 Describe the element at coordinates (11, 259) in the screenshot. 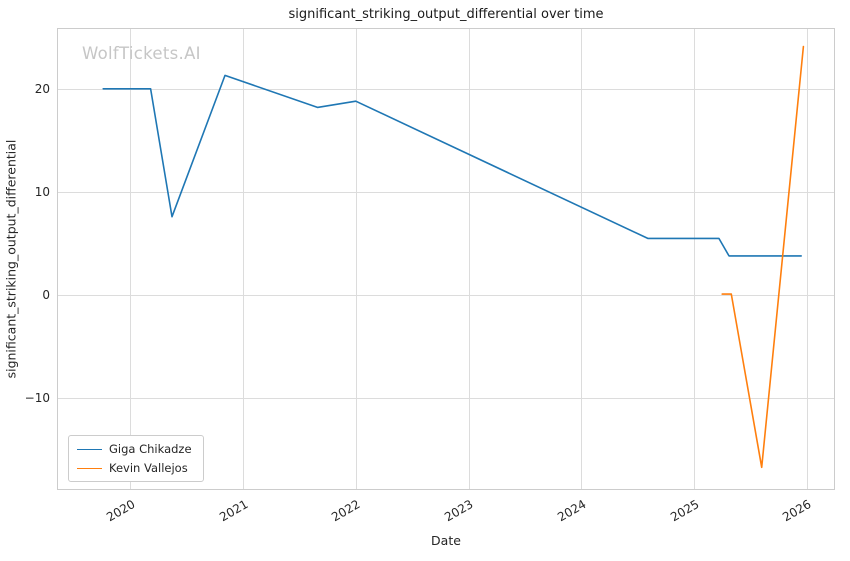

I see `y-axis-label: significant_striking_output_differential` at that location.